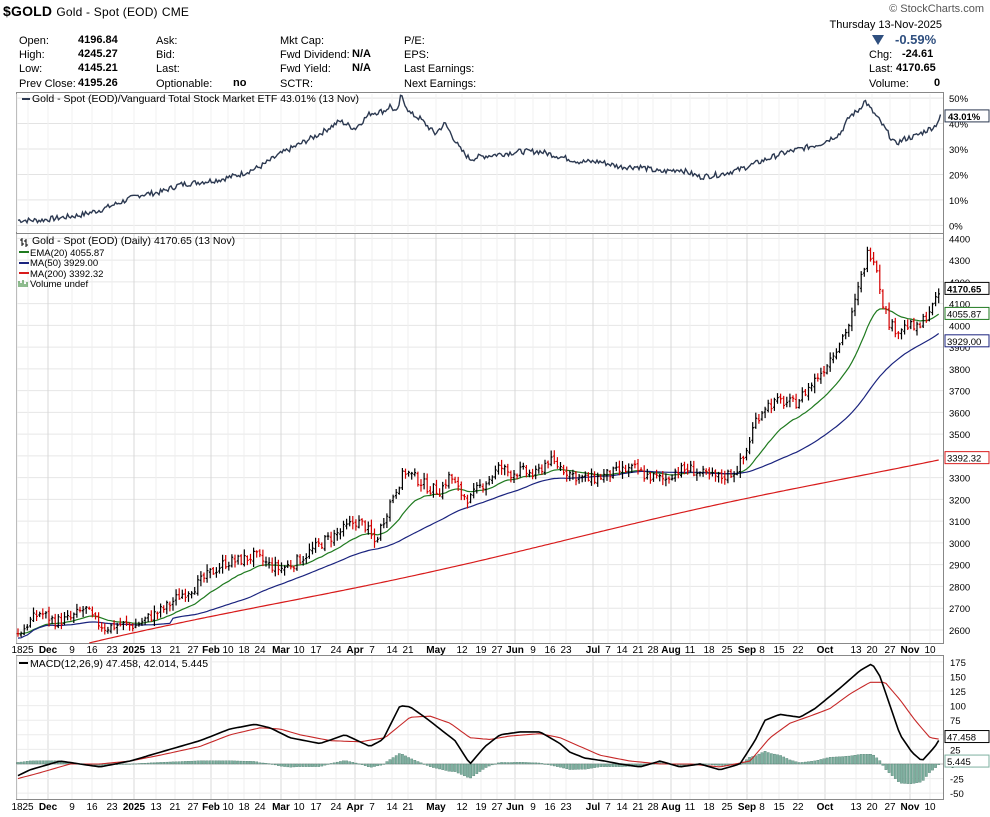 The height and width of the screenshot is (817, 990). I want to click on macd-x-tick: 13, so click(856, 807).